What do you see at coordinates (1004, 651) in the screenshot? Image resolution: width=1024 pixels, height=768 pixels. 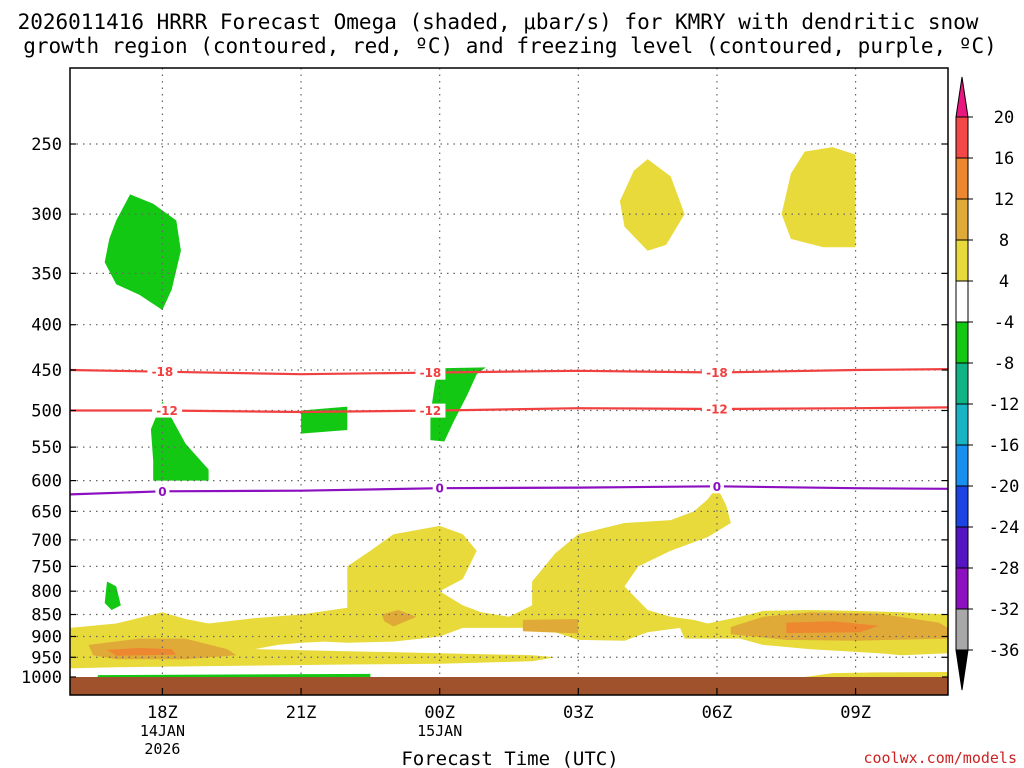 I see `colorbar-label-36: -36` at bounding box center [1004, 651].